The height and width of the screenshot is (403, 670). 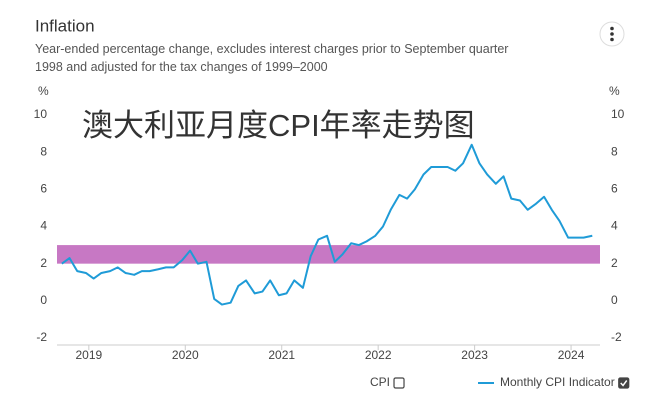 I want to click on y-unit: %, so click(x=43, y=91).